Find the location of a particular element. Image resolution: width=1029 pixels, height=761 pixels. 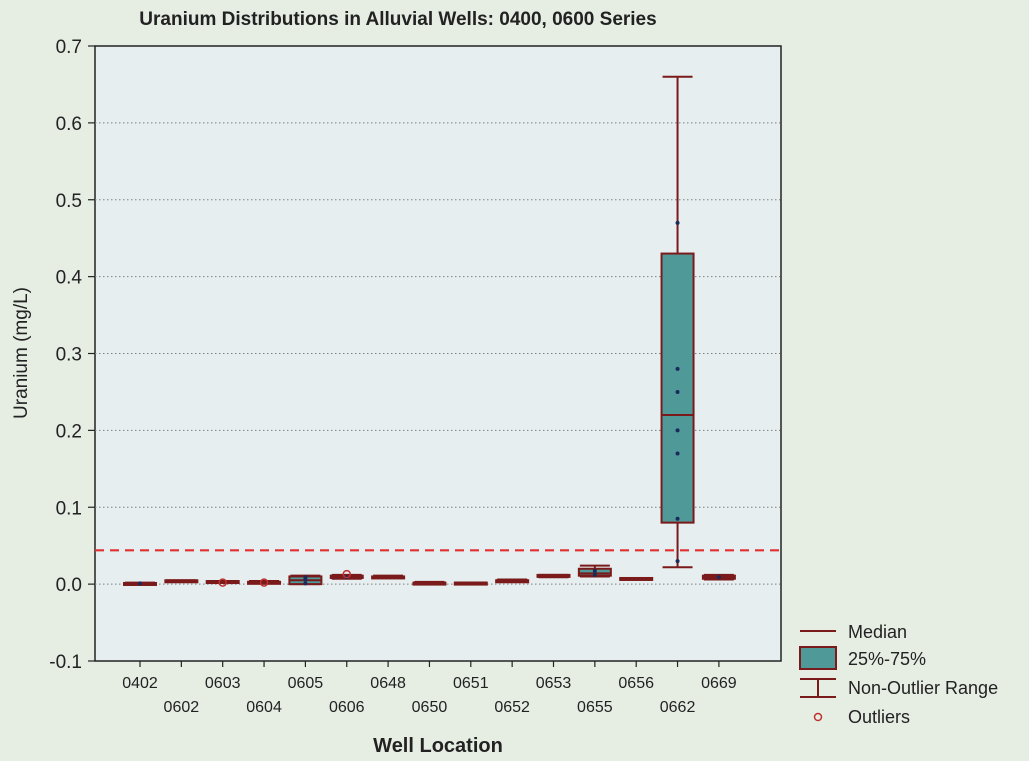

y-axis: -0.1 0.0 0.1 0.2 0.3 0.4 0.5 0.6 0.7 is located at coordinates (72, 355).